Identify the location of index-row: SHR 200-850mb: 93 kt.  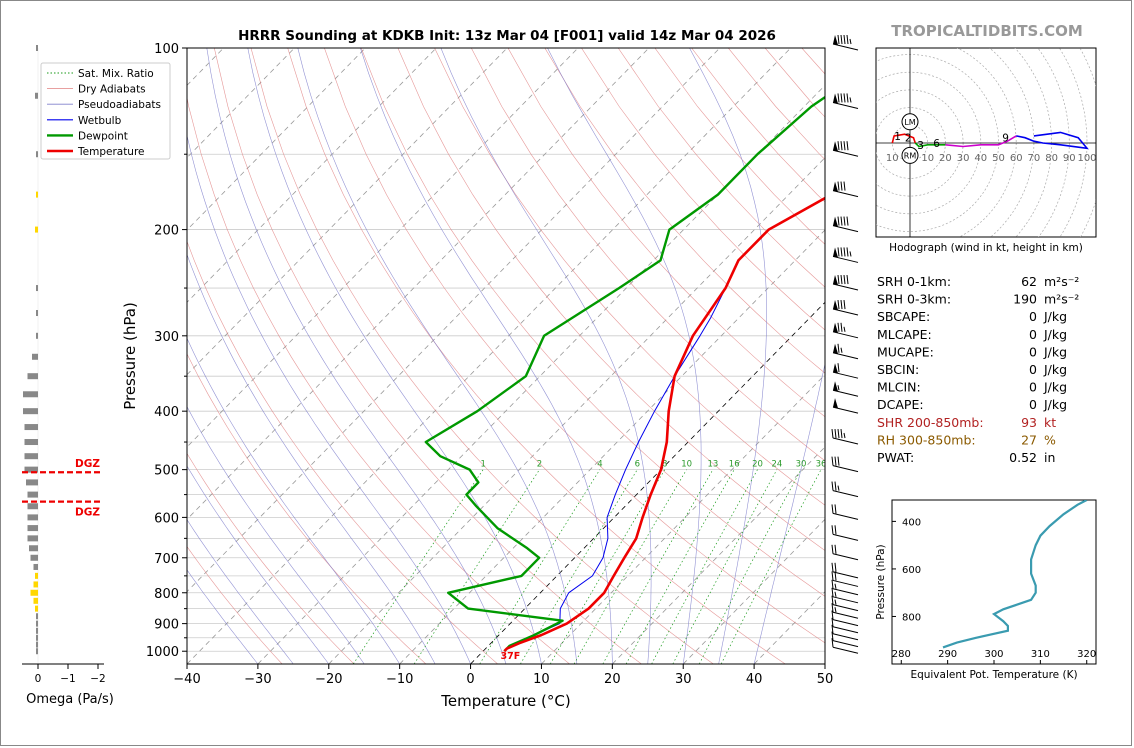
(966, 422).